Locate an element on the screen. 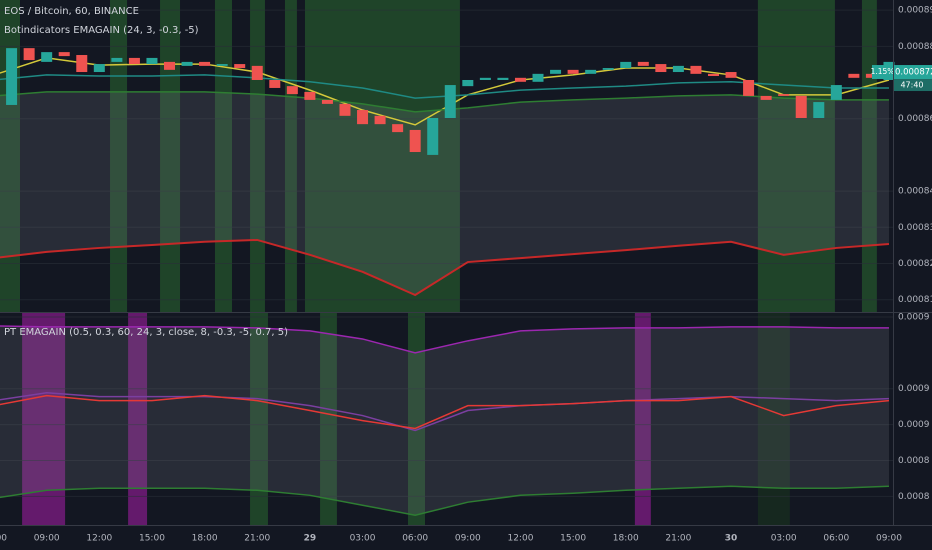 This screenshot has width=932, height=550. x-tick-label: 30 is located at coordinates (731, 539).